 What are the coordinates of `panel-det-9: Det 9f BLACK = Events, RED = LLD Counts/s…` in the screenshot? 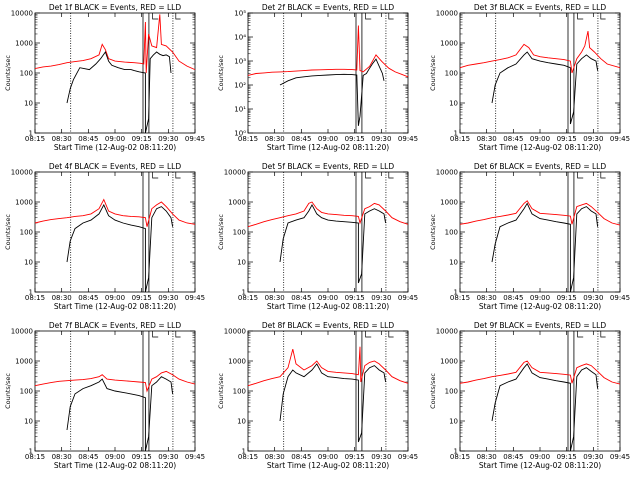 It's located at (529, 395).